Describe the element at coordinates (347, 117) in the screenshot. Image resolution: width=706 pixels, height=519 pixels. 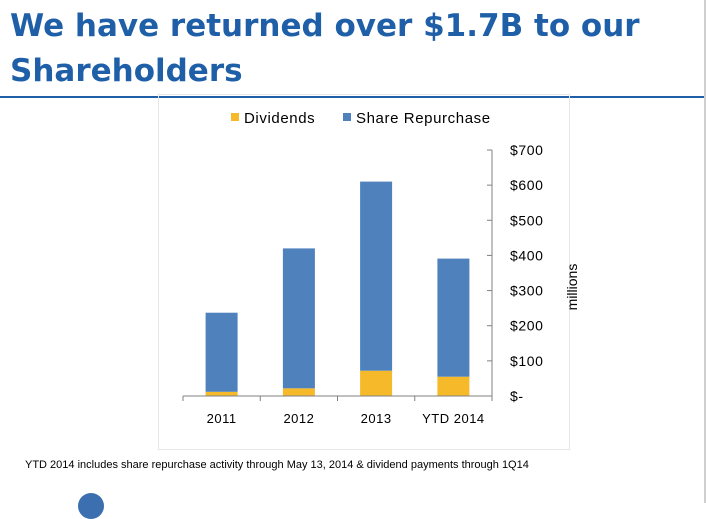
I see `legend-swatch-share-repurchase` at that location.